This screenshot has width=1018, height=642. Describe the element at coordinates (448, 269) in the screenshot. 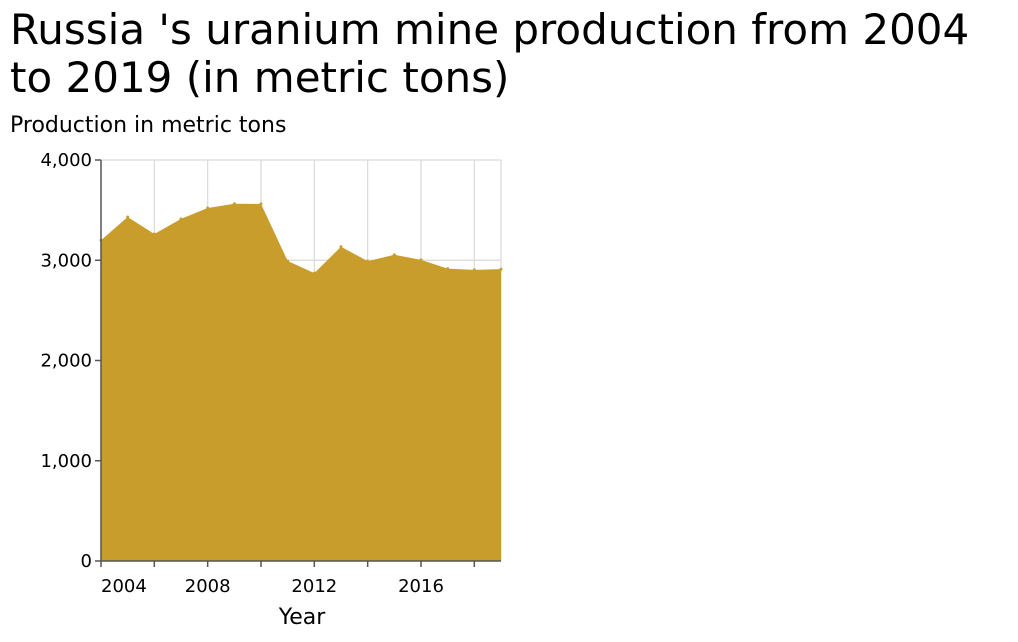

I see `data-point-2017` at that location.